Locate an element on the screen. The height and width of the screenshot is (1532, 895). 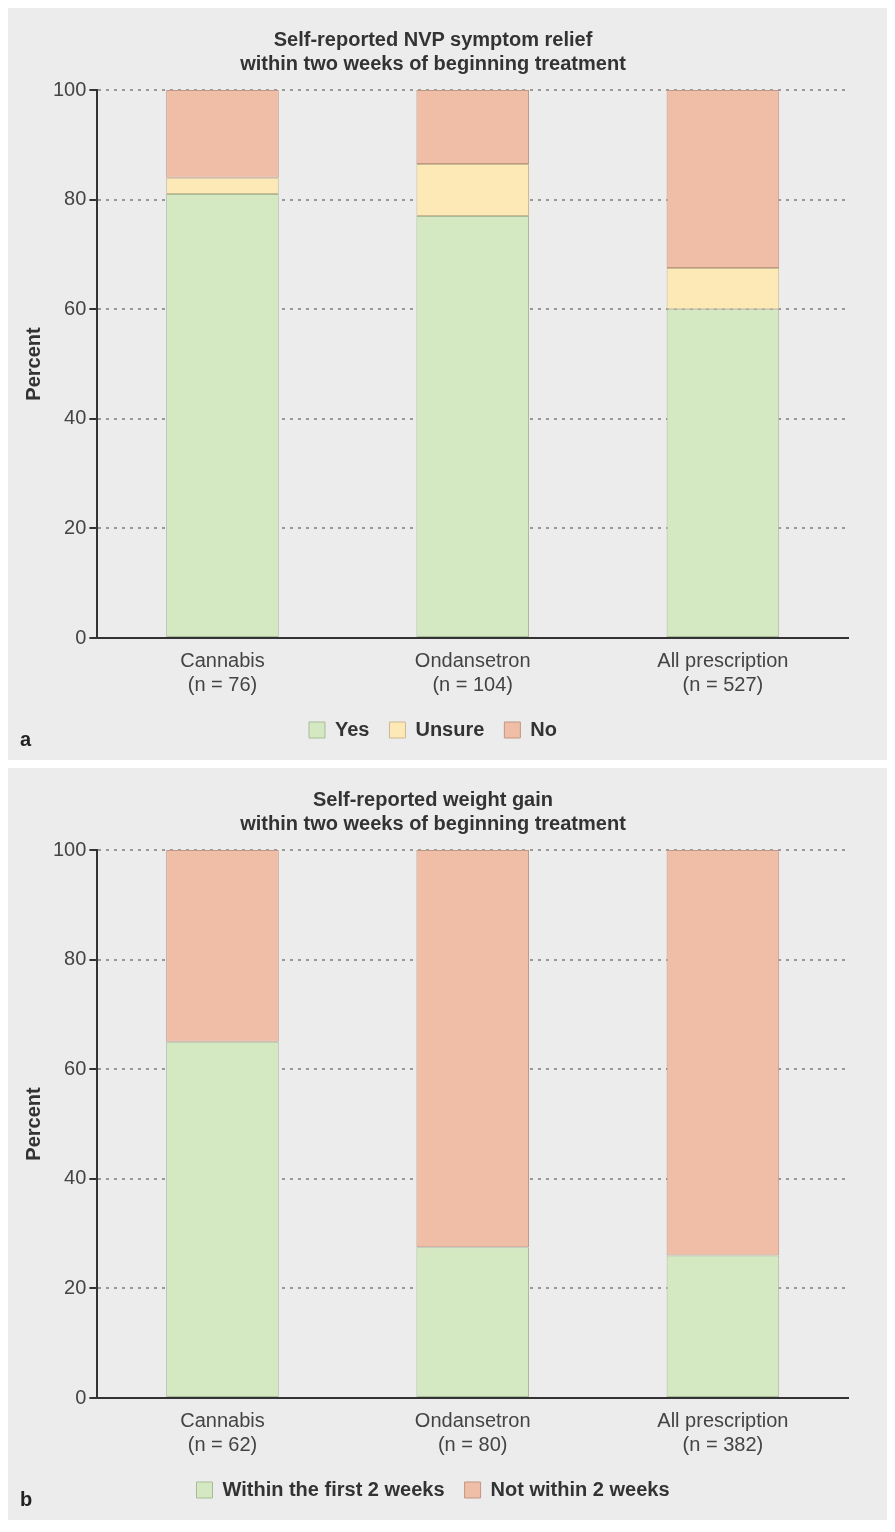
legend-label: No is located at coordinates (544, 728).